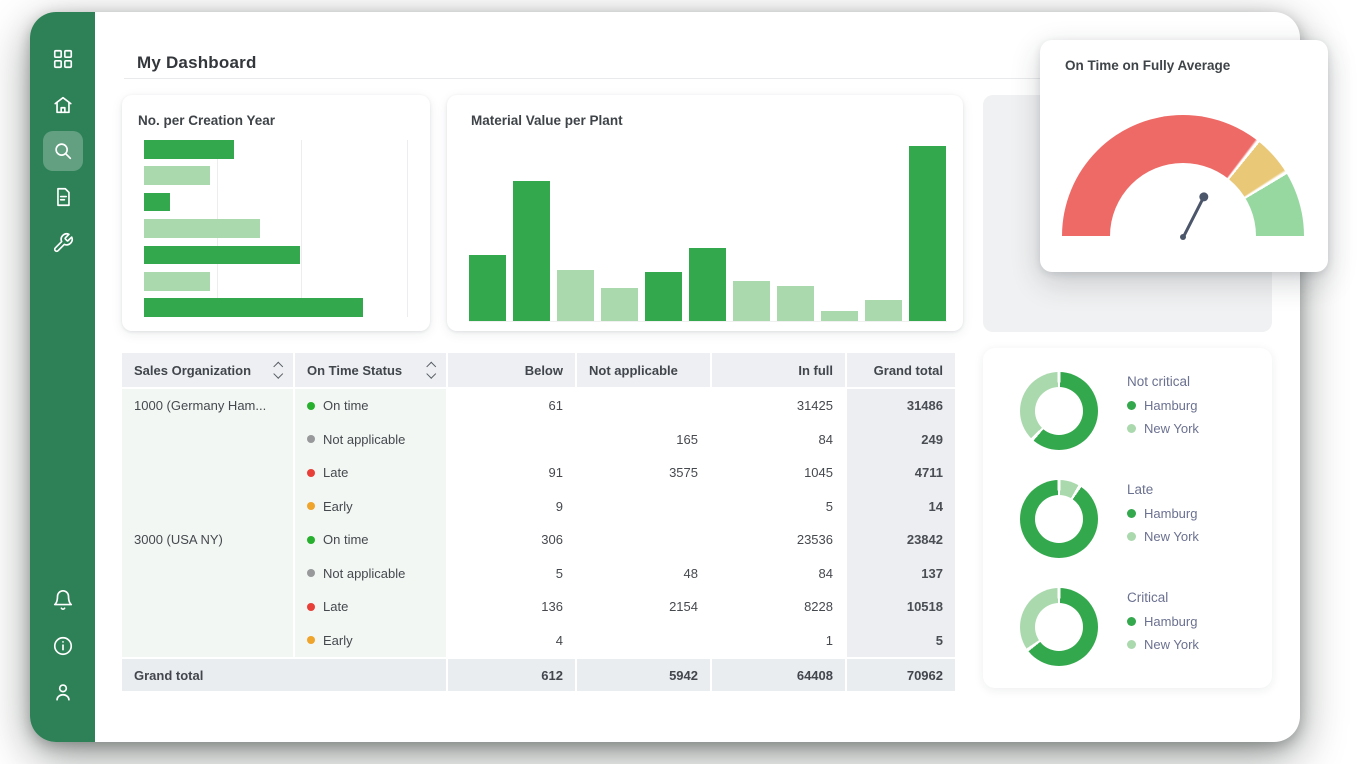  I want to click on donut-group: Late Hamburg New York, so click(1146, 519).